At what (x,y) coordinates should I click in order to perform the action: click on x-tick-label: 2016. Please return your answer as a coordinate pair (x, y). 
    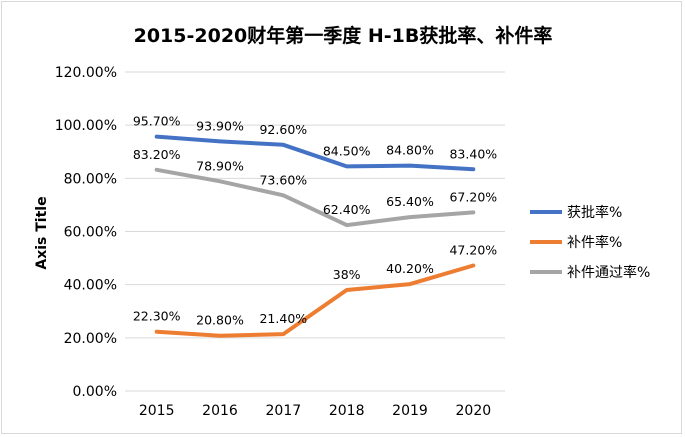
    Looking at the image, I should click on (220, 411).